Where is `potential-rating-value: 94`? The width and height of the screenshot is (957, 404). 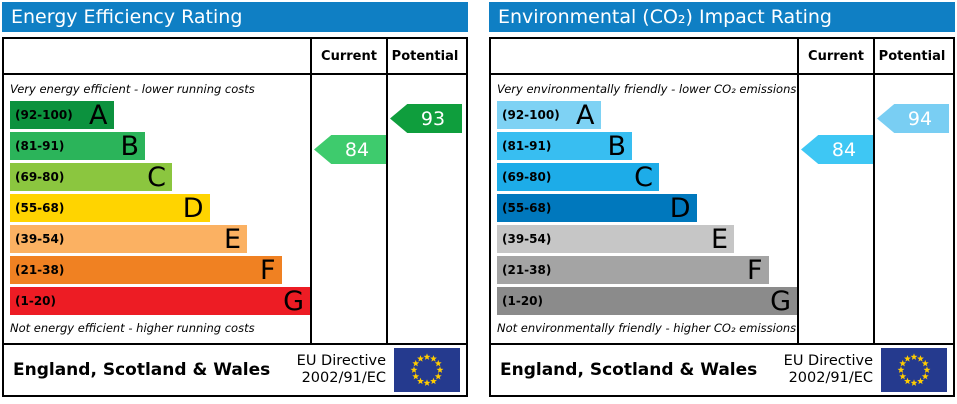
potential-rating-value: 94 is located at coordinates (920, 118).